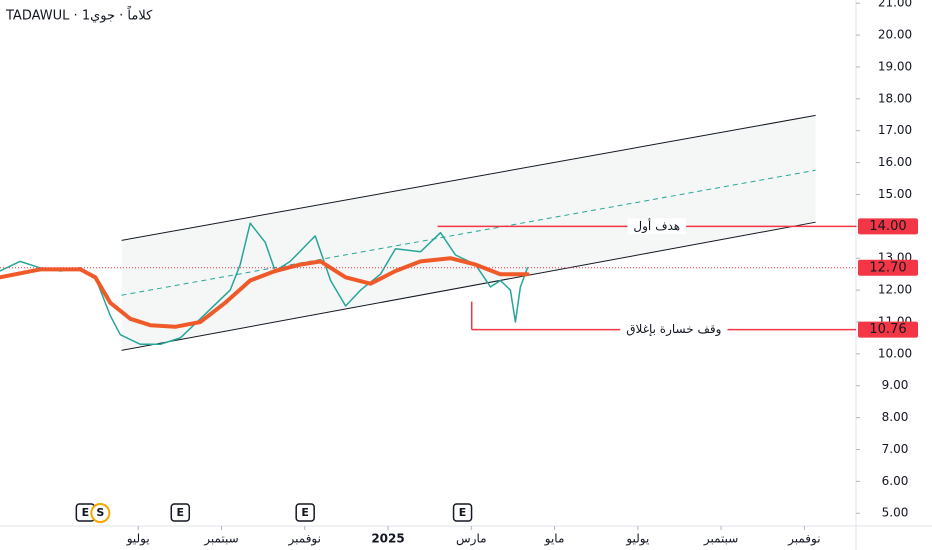 Image resolution: width=932 pixels, height=550 pixels. I want to click on chart-title: TADAWUL · كلاماً · جوي1, so click(79, 15).